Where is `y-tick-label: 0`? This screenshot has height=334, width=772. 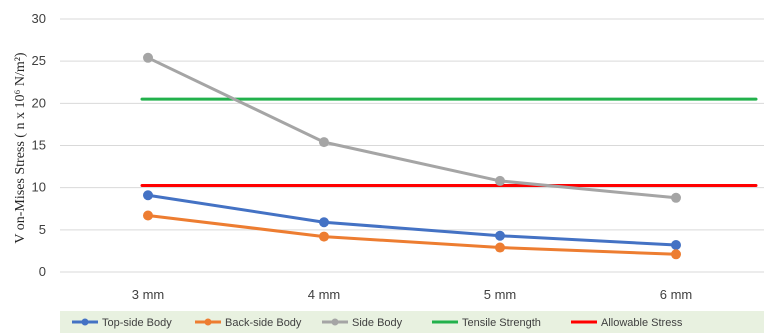
y-tick-label: 0 is located at coordinates (42, 271).